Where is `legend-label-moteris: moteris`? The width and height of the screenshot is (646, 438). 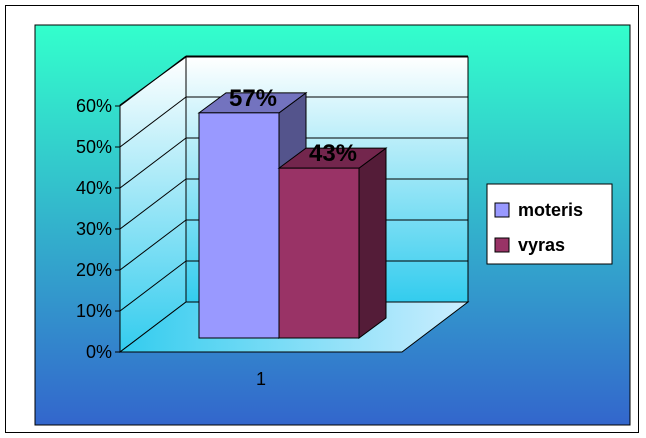
legend-label-moteris: moteris is located at coordinates (550, 210).